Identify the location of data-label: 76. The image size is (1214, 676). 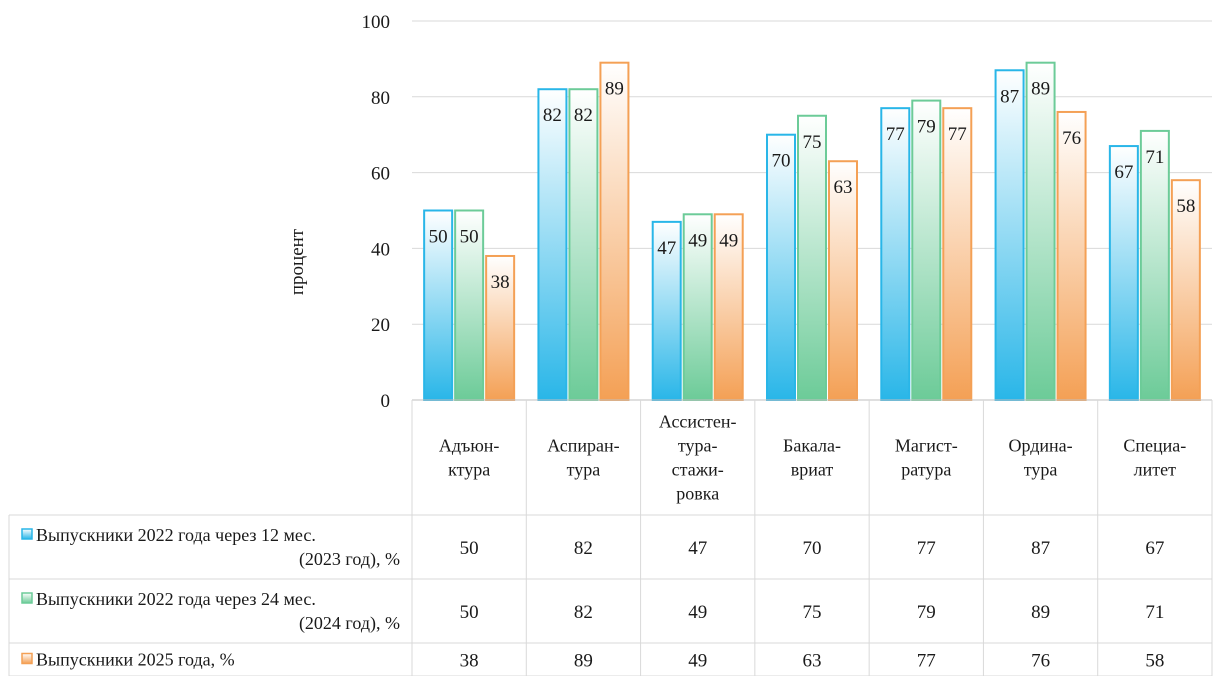
(1071, 138).